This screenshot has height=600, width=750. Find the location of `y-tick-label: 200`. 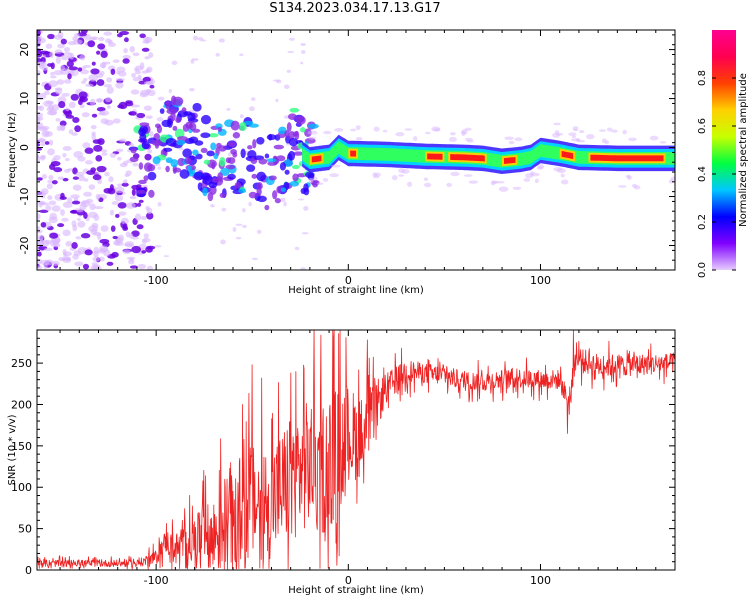

y-tick-label: 200 is located at coordinates (21, 404).